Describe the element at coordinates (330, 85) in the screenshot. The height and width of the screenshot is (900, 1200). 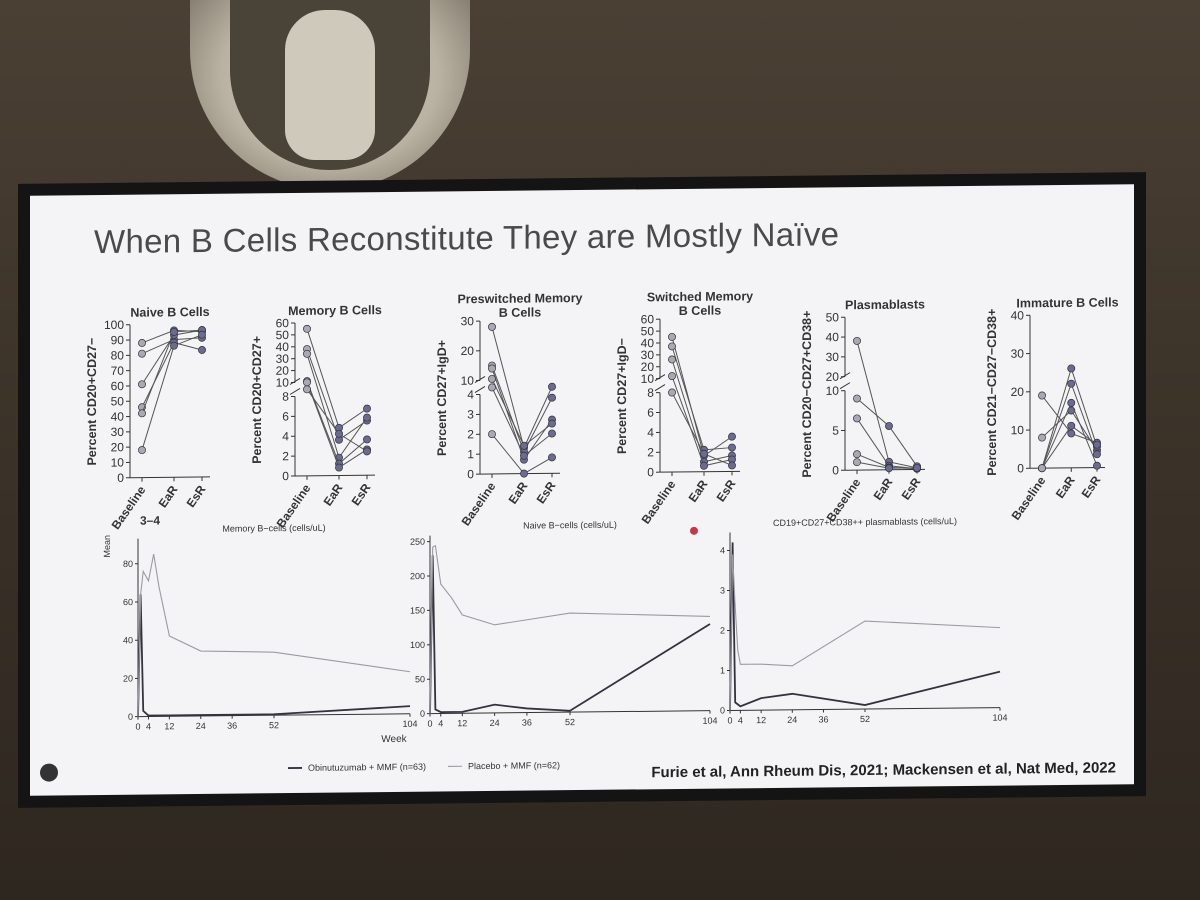
I see `statue-figure` at that location.